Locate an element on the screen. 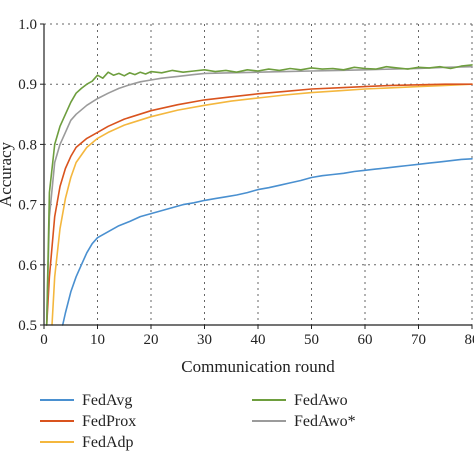  x-tick-label: 80 is located at coordinates (469, 340).